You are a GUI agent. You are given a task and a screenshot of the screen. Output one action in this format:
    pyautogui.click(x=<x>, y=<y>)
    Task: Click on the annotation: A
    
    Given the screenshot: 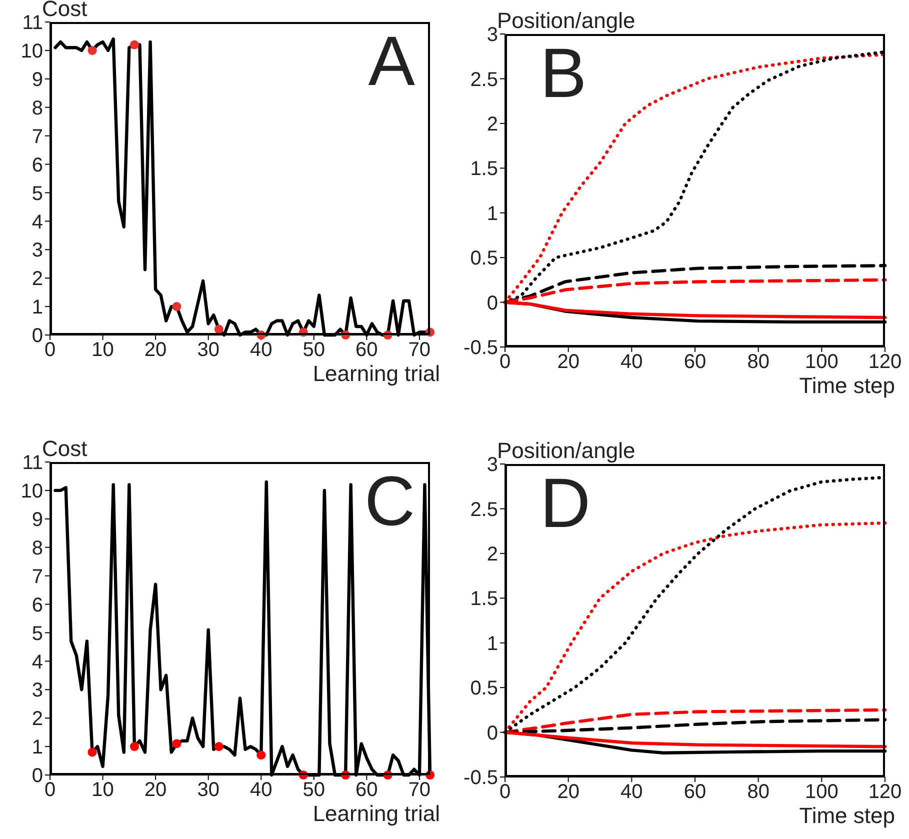 What is the action you would take?
    pyautogui.click(x=391, y=61)
    